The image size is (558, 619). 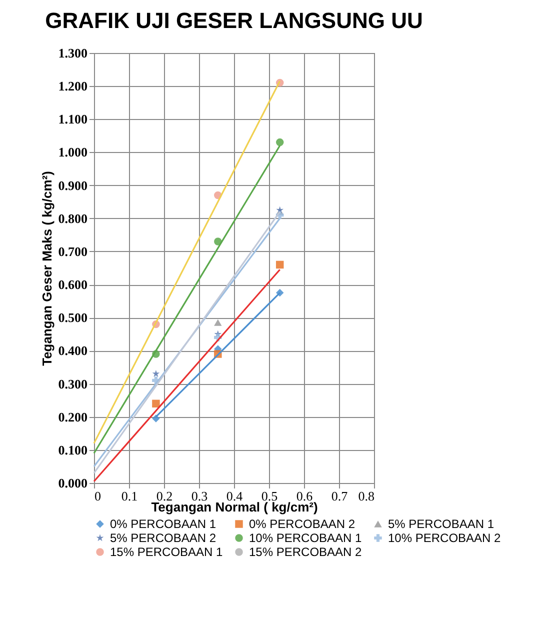 I want to click on y-tick-label: 0.900, so click(x=73, y=185).